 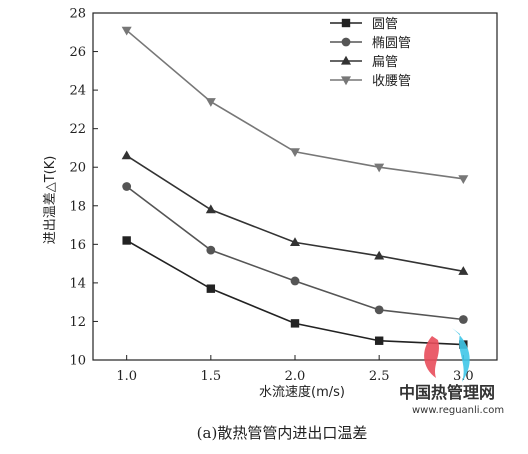 I want to click on y-tick-label: 10, so click(x=77, y=361).